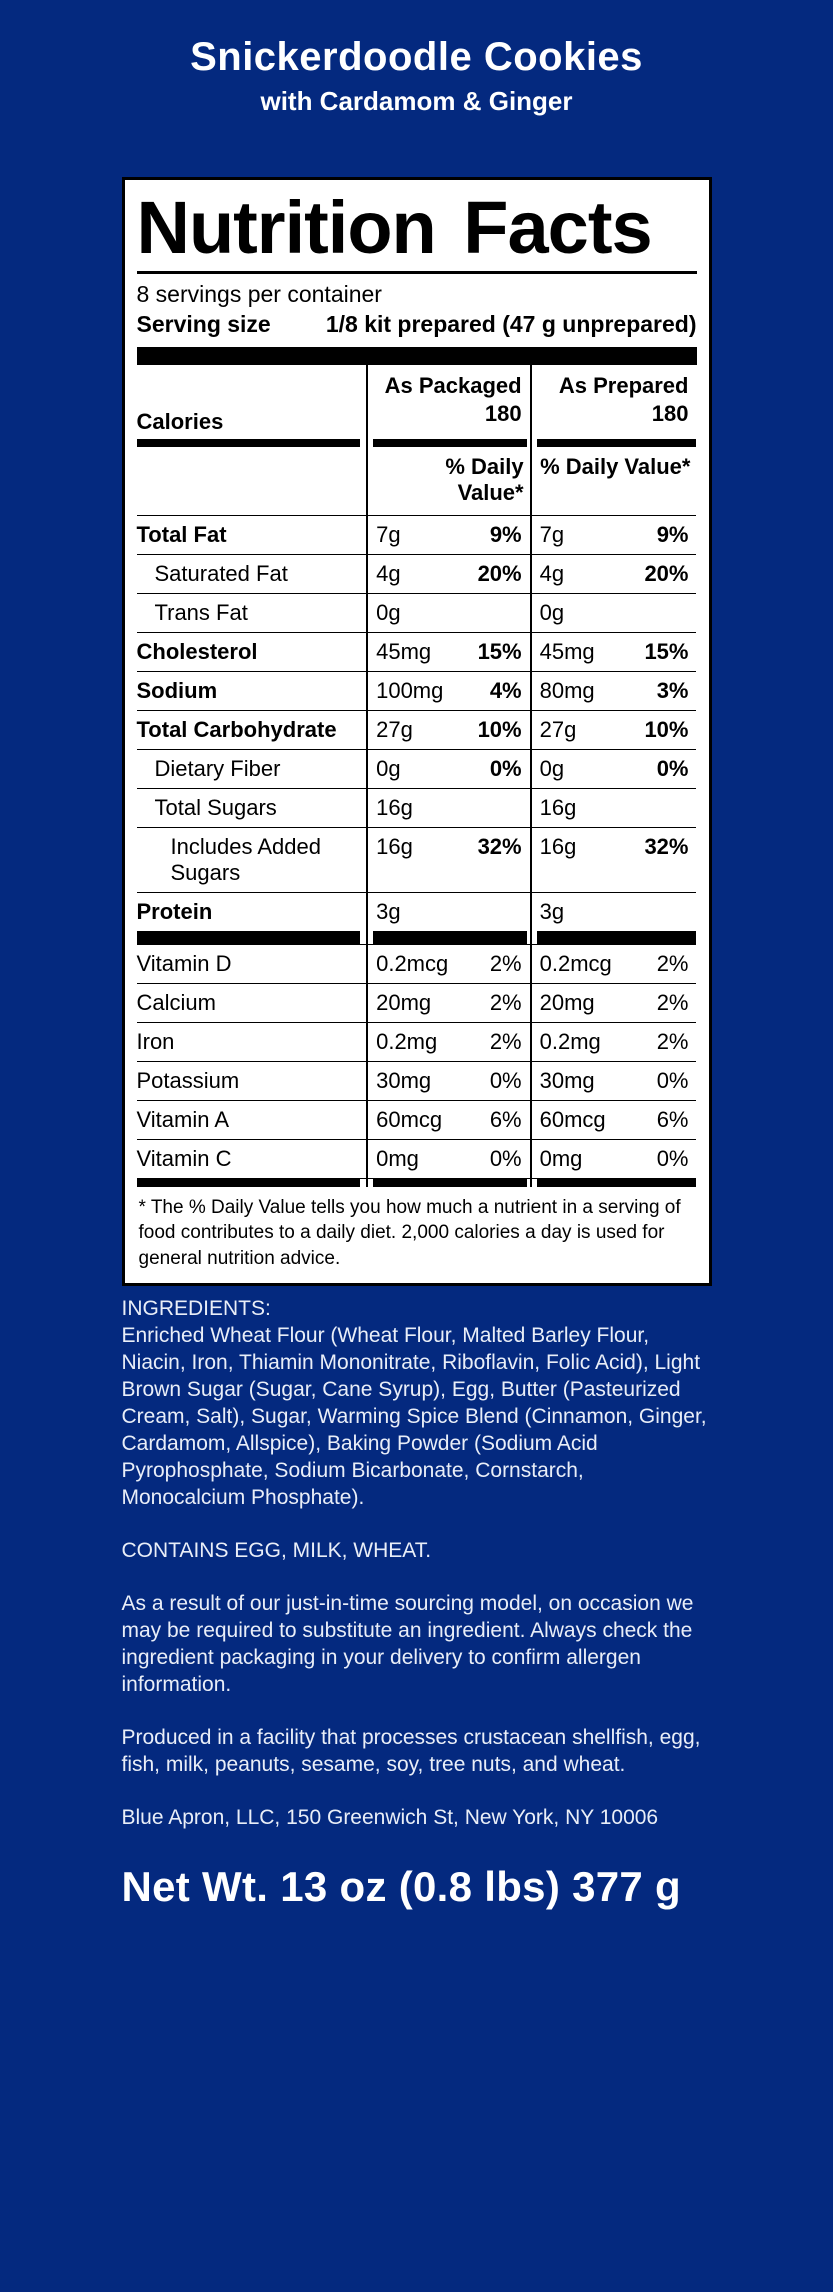 The height and width of the screenshot is (2292, 833). Describe the element at coordinates (613, 1041) in the screenshot. I see `nutrient-col-prepared: 0.2mg 2%` at that location.